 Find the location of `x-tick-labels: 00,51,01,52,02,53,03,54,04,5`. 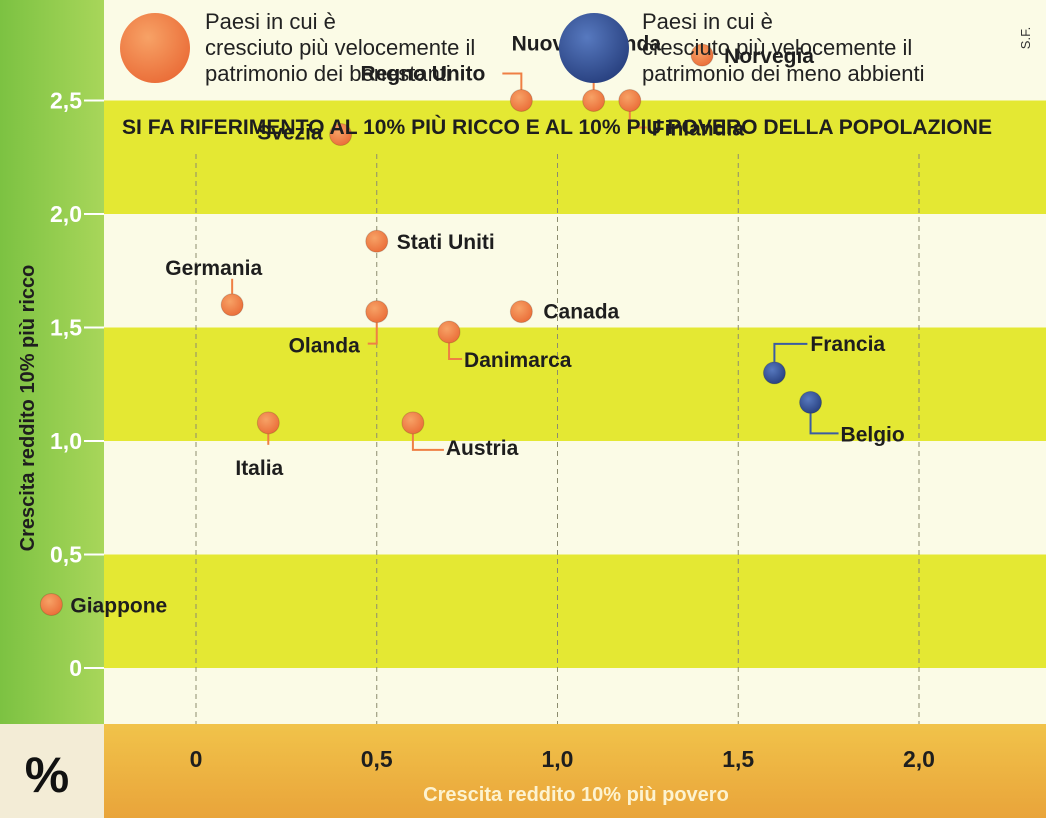

x-tick-labels: 00,51,01,52,02,53,03,54,04,5 is located at coordinates (562, 759).